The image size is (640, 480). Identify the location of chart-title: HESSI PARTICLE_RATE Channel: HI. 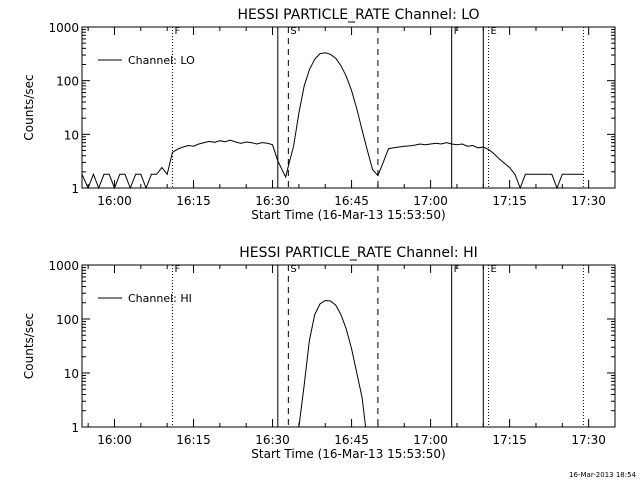
(358, 253).